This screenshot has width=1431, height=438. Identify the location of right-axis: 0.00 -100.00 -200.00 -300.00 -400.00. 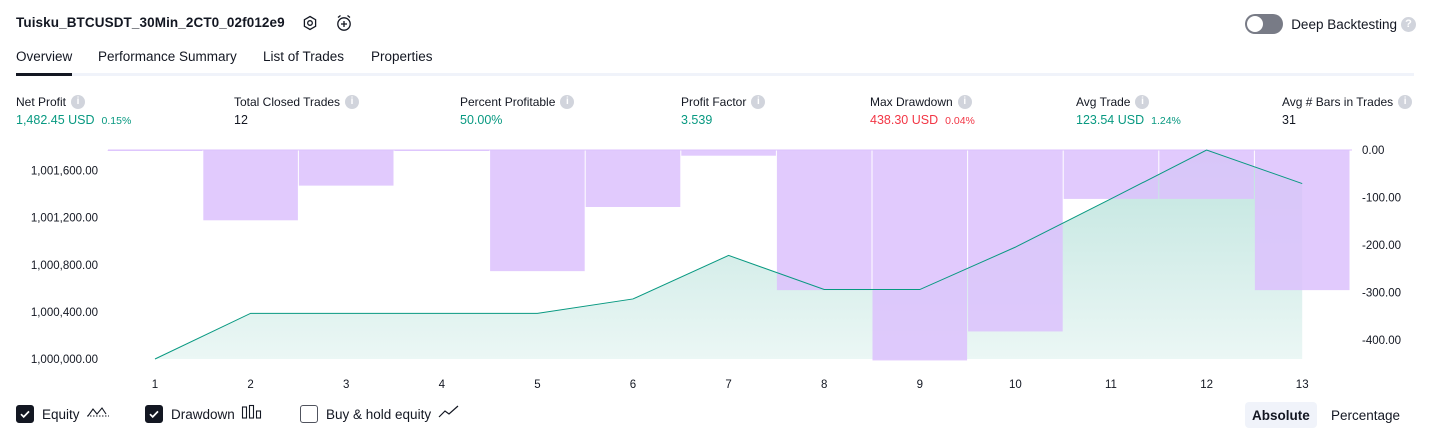
(1381, 246).